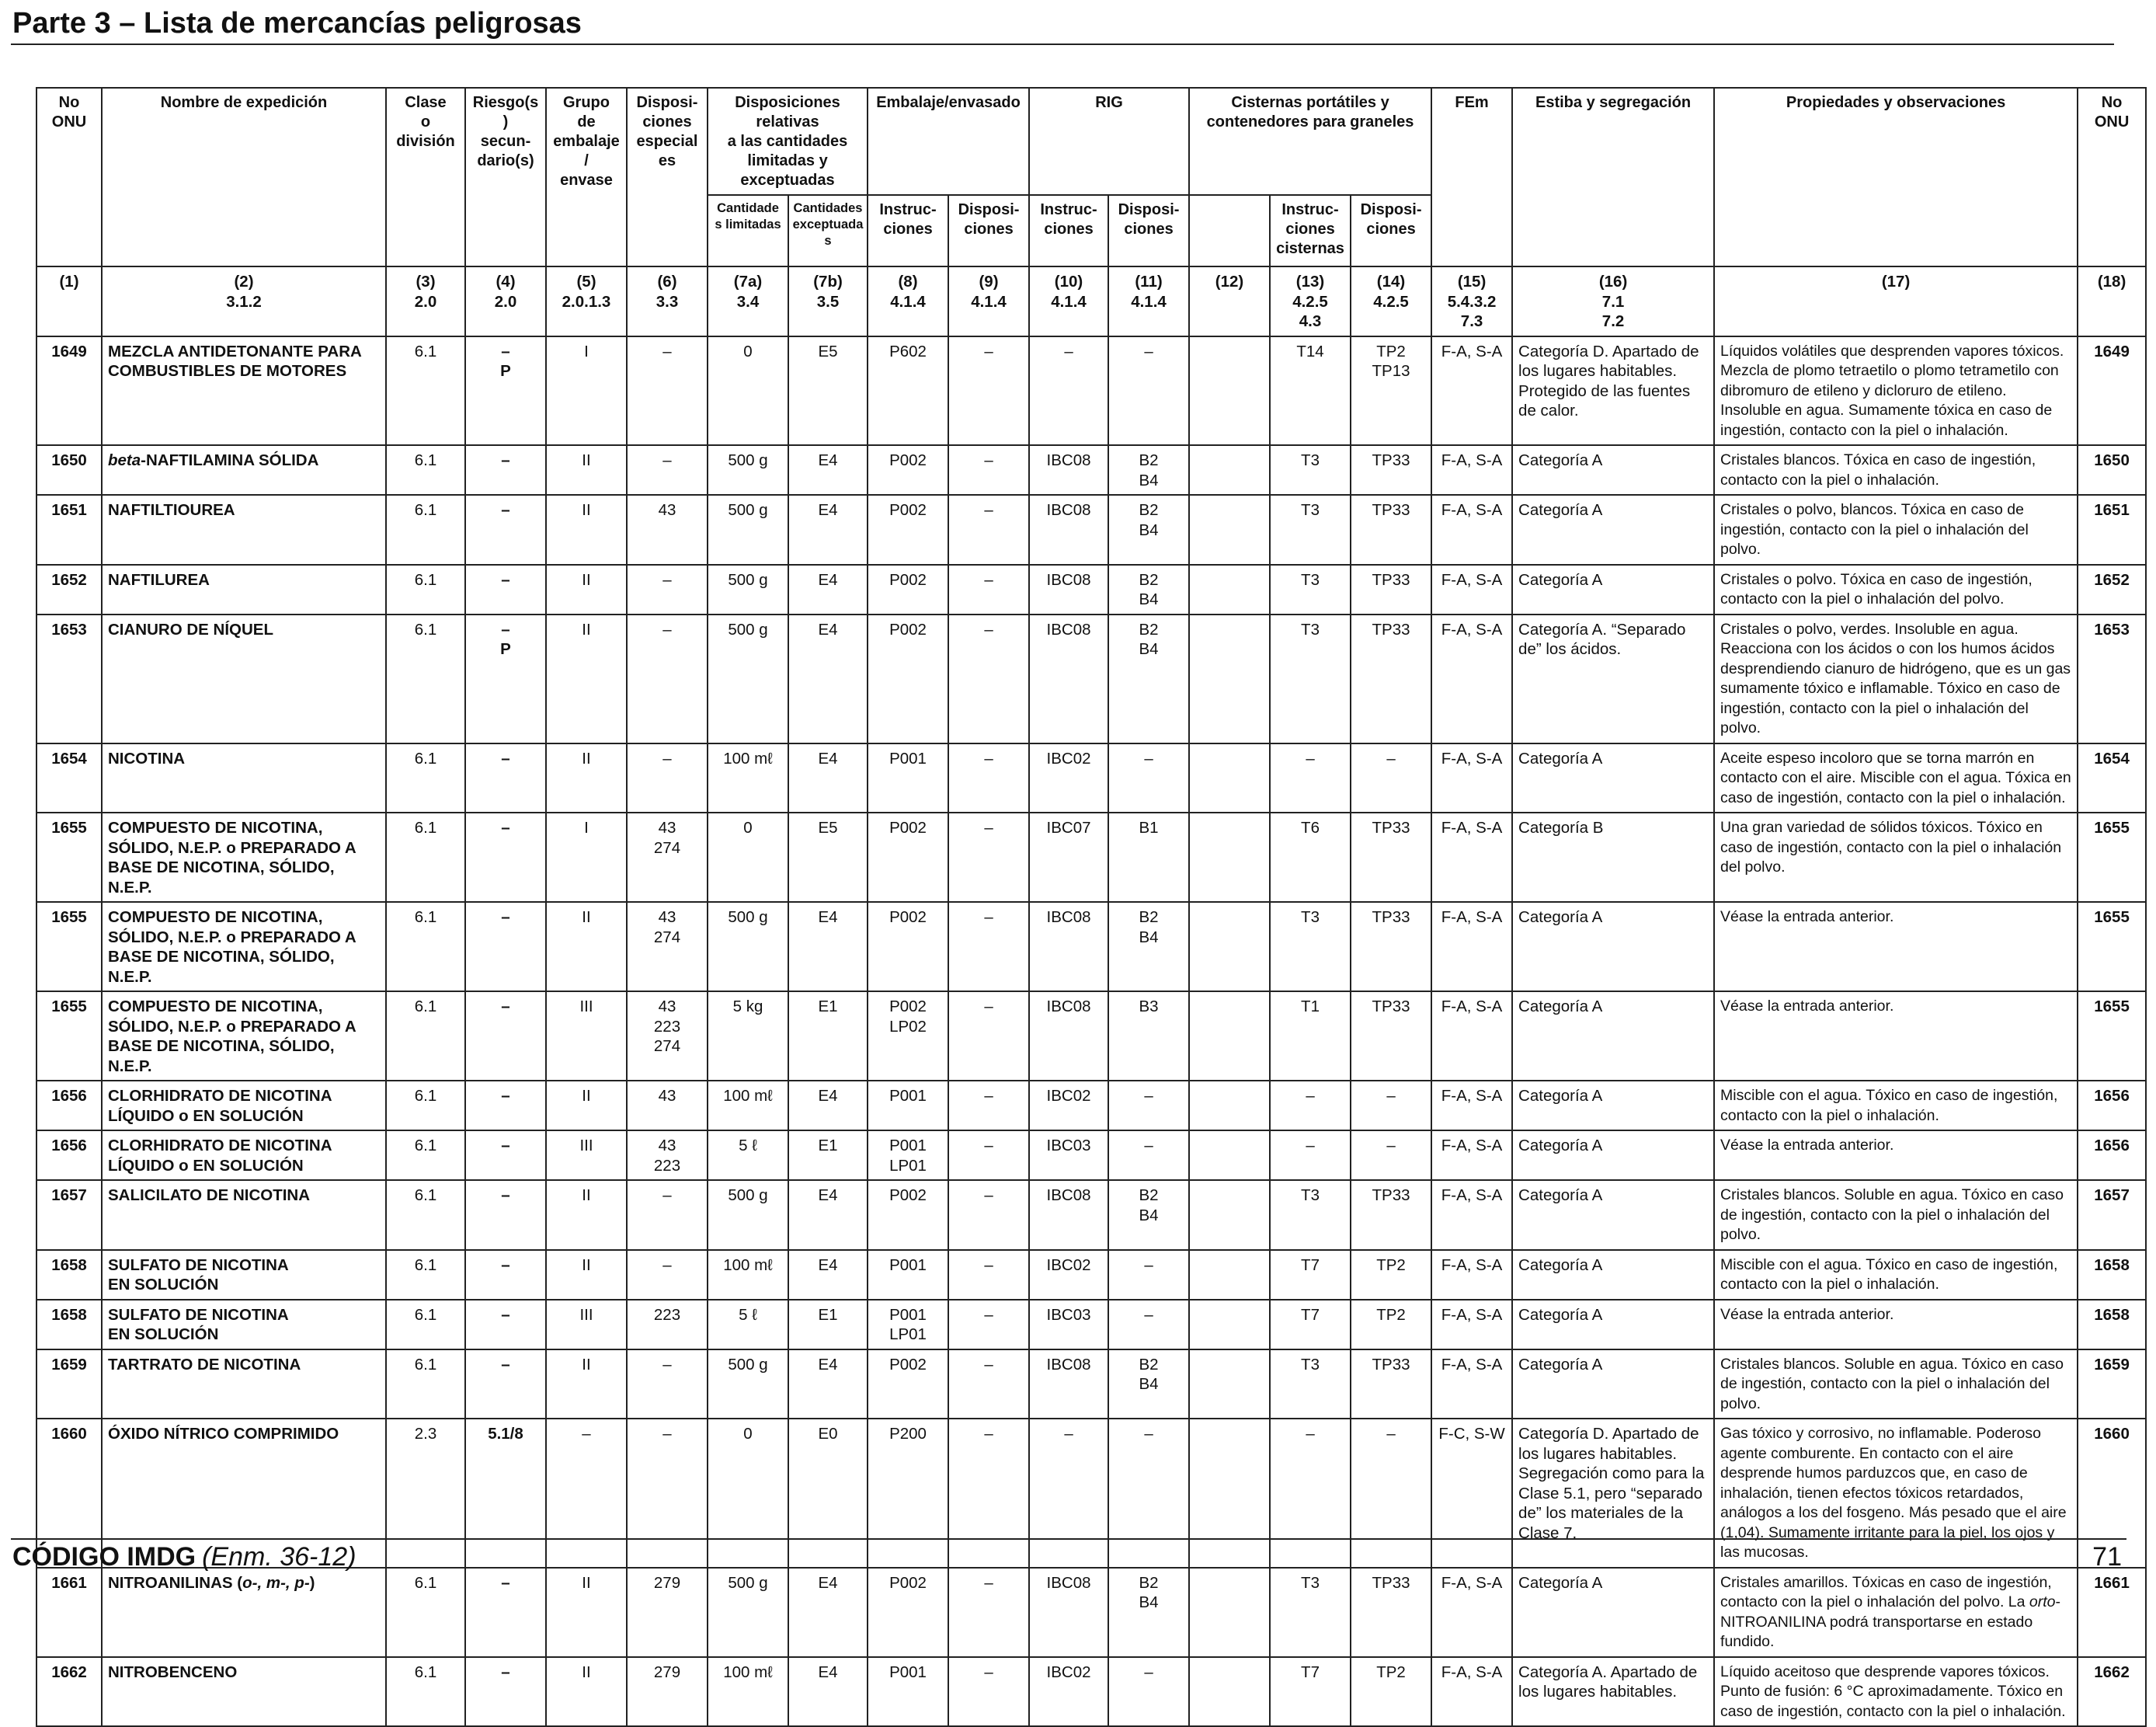  What do you see at coordinates (748, 857) in the screenshot?
I see `cell-limited-quantity: 0` at bounding box center [748, 857].